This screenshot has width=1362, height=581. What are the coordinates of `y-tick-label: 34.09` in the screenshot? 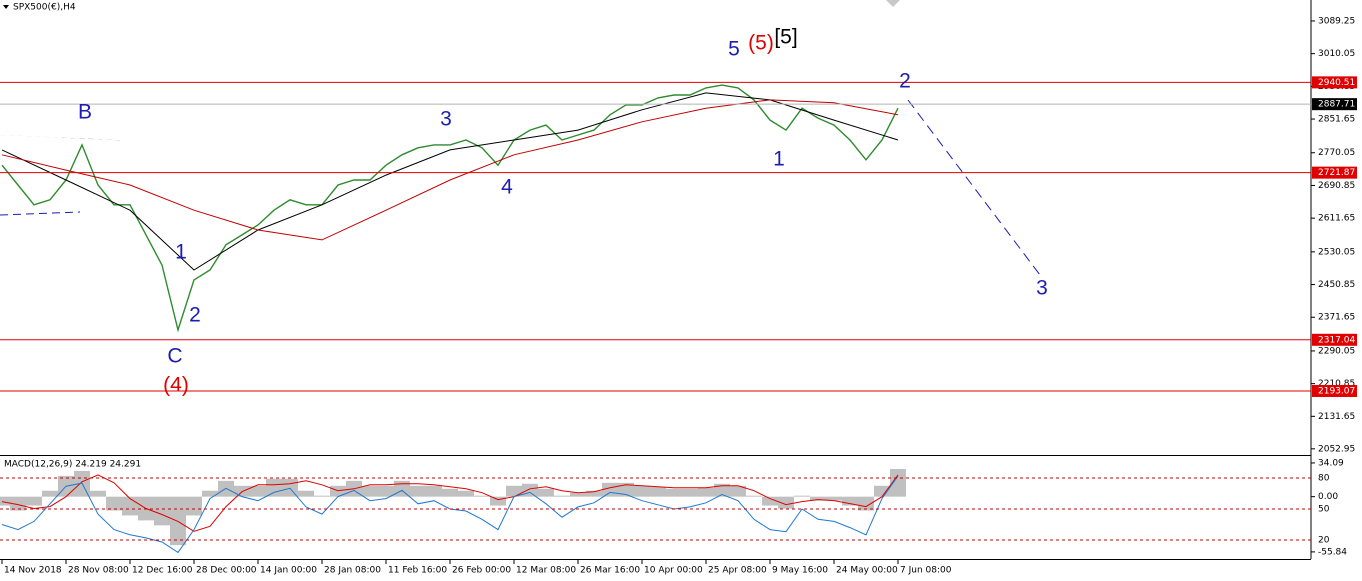 It's located at (1331, 463).